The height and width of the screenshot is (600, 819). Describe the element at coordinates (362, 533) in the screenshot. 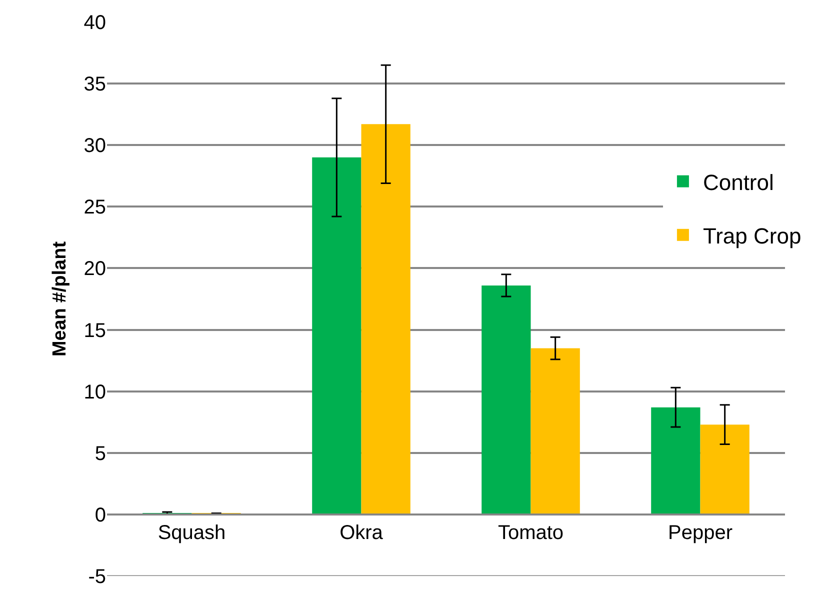

I see `x-tick-label: Okra` at that location.